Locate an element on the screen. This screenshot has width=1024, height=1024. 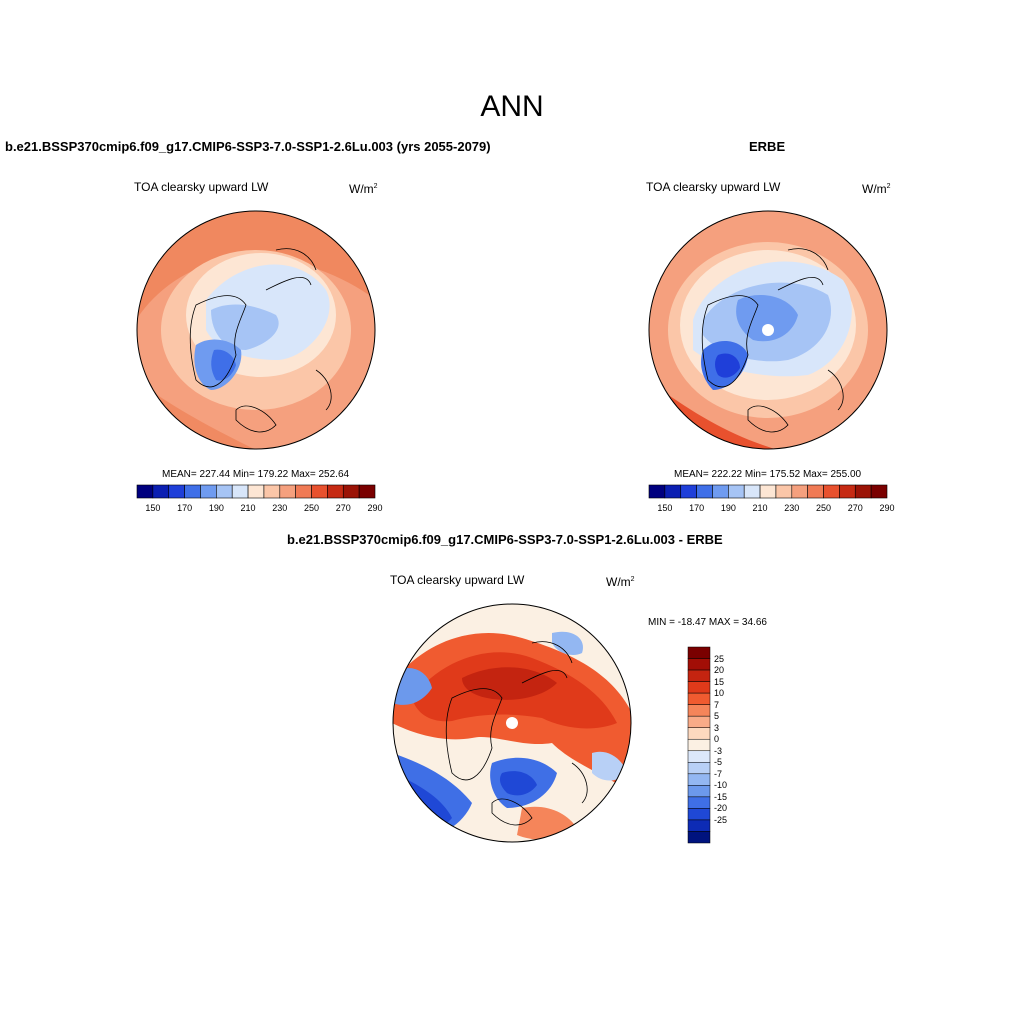
colorbar-tick-label: 0 is located at coordinates (717, 739).